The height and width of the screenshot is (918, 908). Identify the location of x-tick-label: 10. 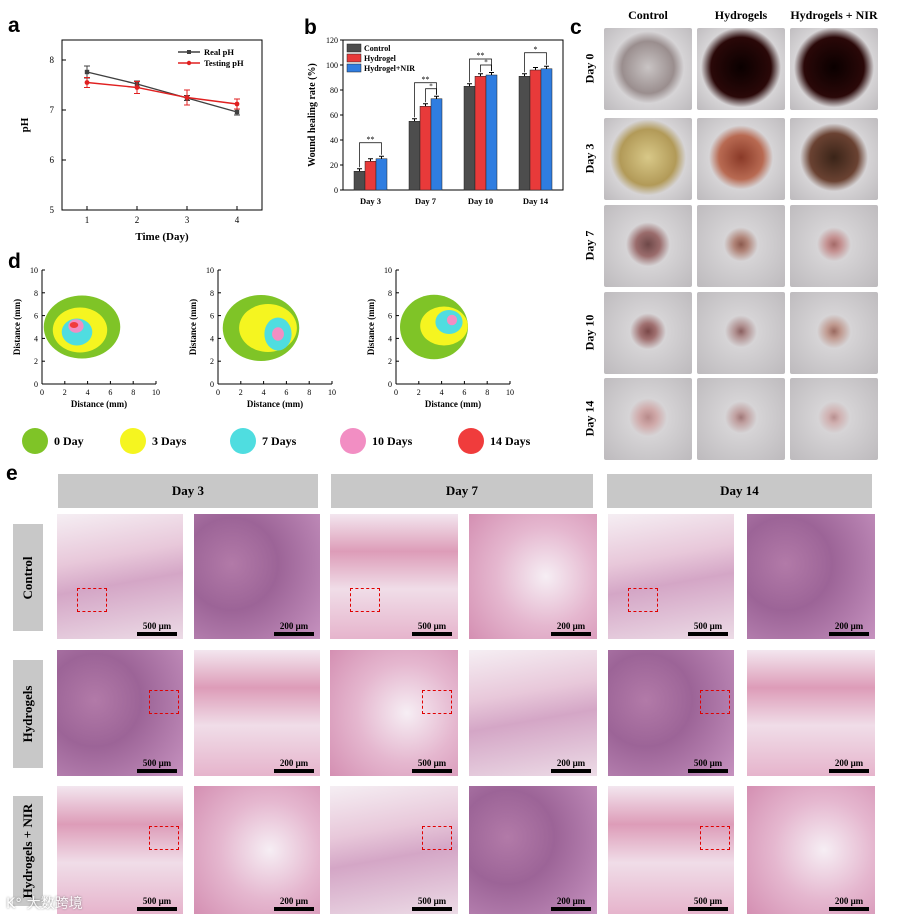
(332, 392).